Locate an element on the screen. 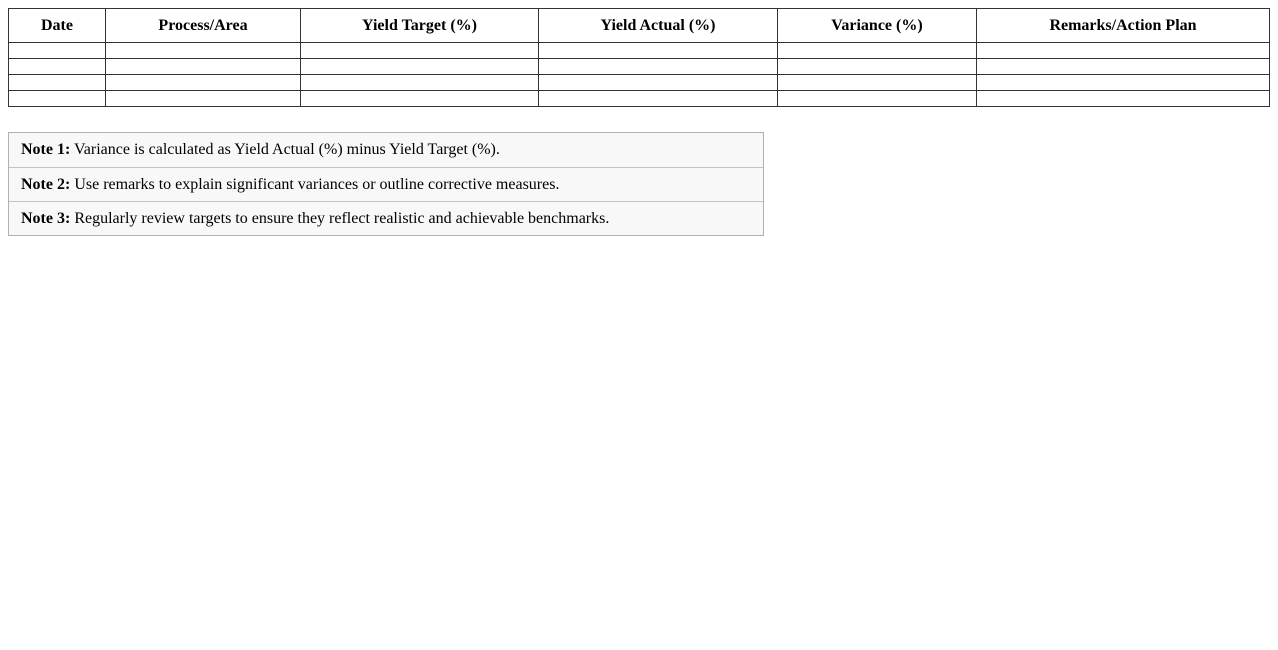 The width and height of the screenshot is (1278, 650). header-date: Date is located at coordinates (57, 25).